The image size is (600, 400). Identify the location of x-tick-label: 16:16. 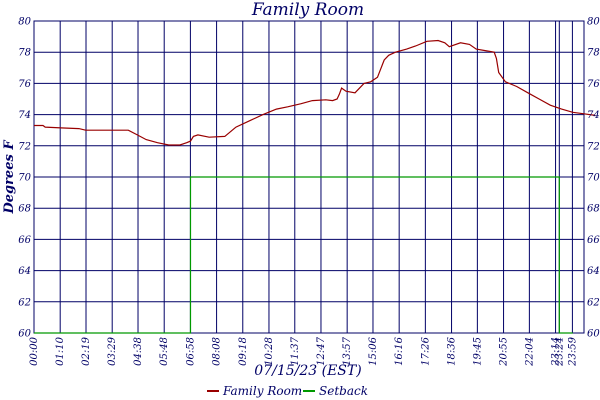
(399, 350).